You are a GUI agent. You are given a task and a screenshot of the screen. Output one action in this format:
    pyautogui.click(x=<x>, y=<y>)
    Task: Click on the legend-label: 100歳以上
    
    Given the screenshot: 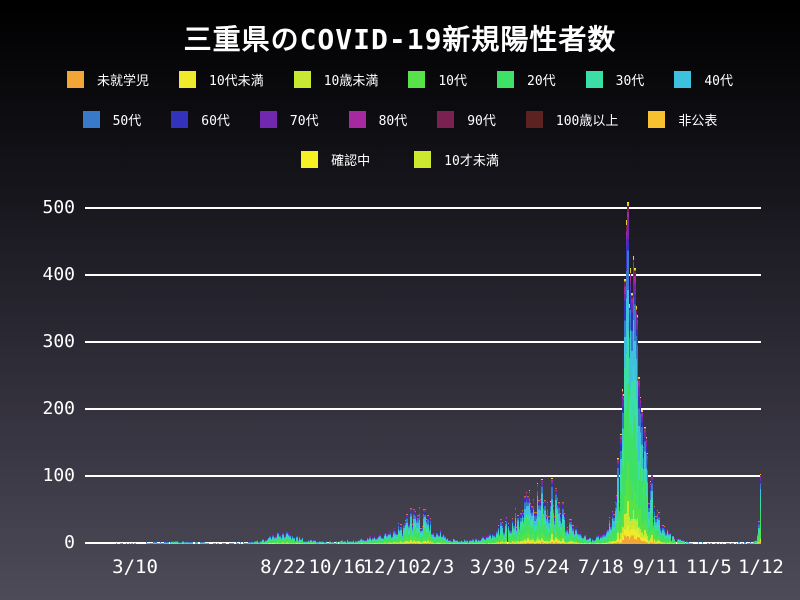 What is the action you would take?
    pyautogui.click(x=587, y=121)
    